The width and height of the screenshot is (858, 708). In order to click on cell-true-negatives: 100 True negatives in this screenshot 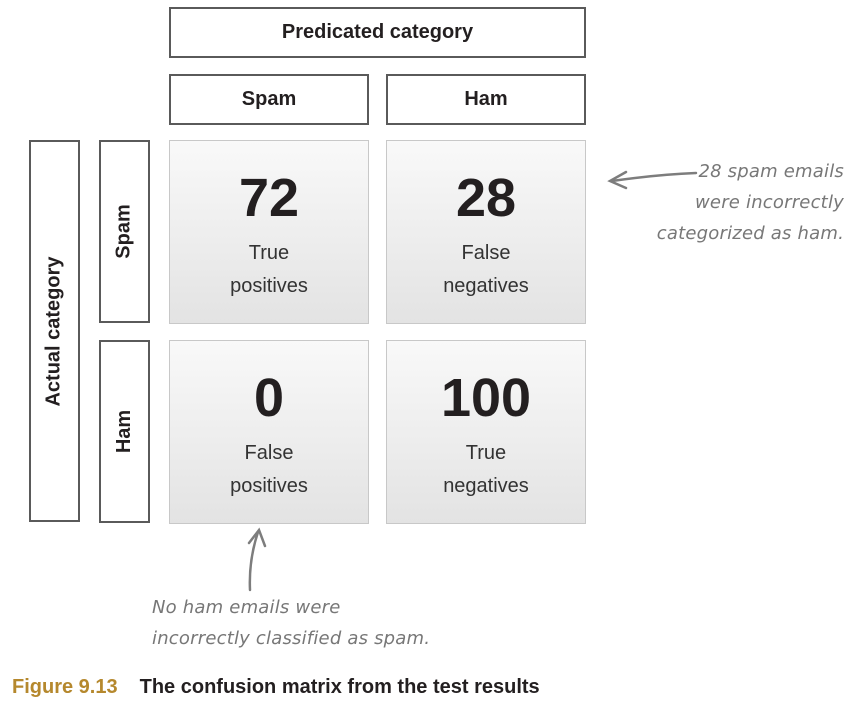, I will do `click(486, 432)`.